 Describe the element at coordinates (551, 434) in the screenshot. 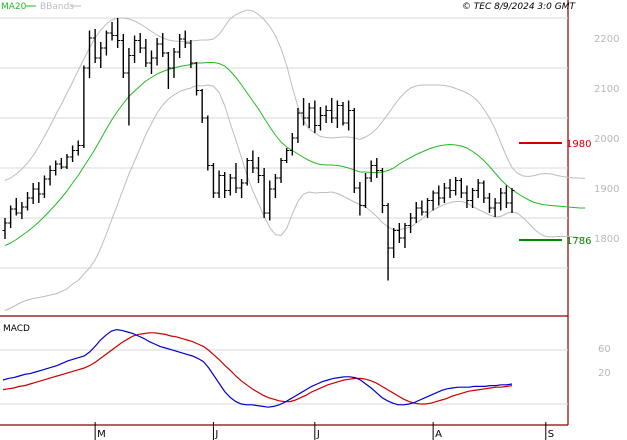

I see `month-label: S` at that location.